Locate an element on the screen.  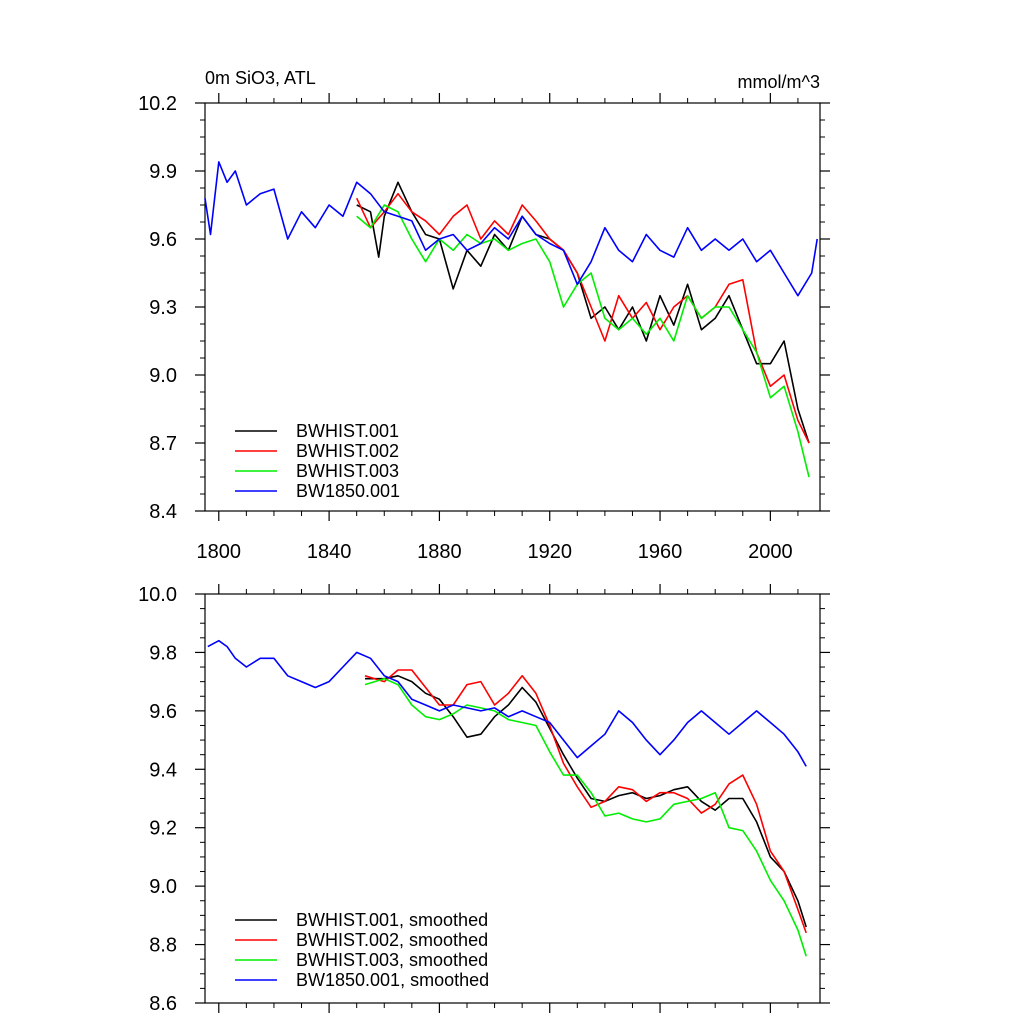
y-tick-label: 10.2 is located at coordinates (157, 104).